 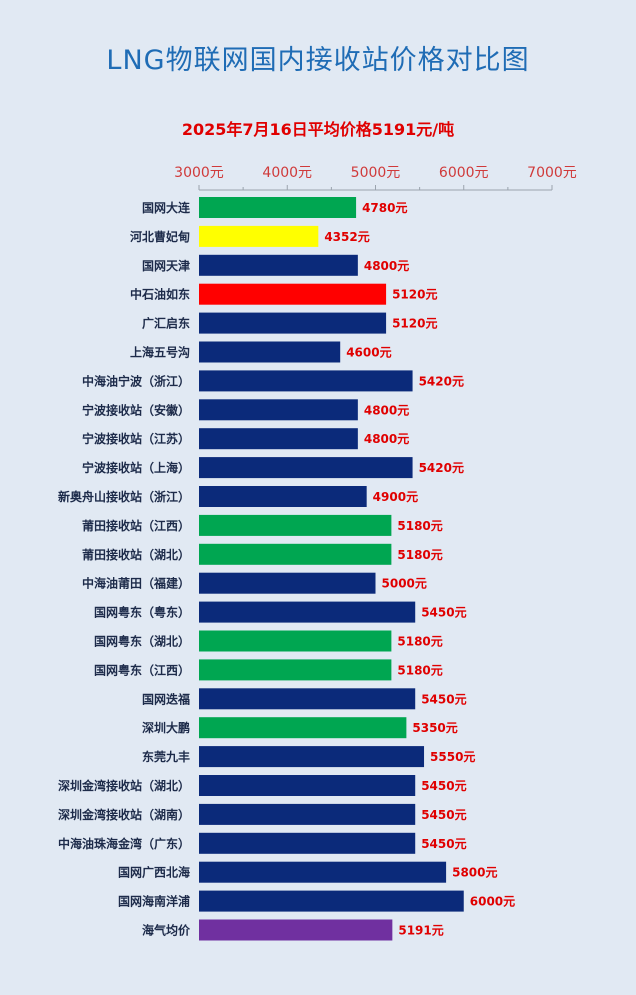 What do you see at coordinates (166, 265) in the screenshot?
I see `category-label: 国网天津` at bounding box center [166, 265].